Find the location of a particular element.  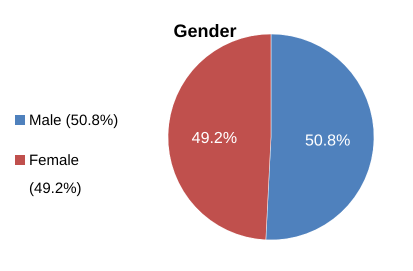

legend-label: Male (50.8%) is located at coordinates (73, 120).